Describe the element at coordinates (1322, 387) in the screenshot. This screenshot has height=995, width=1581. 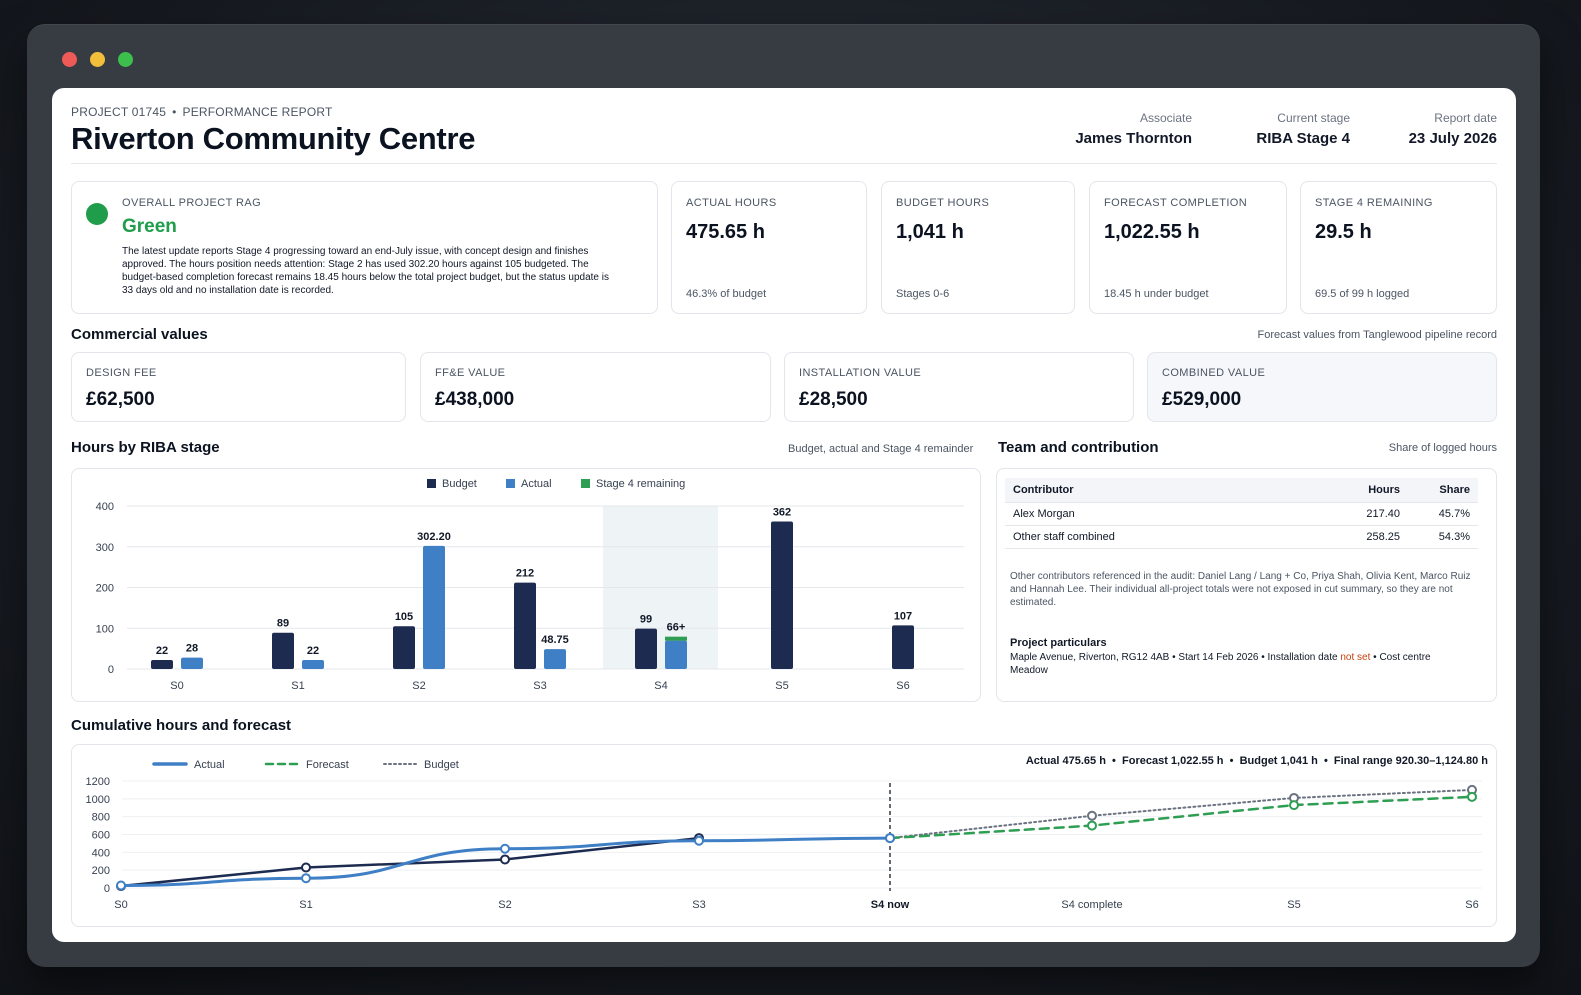
I see `value-card-combined: COMBINED VALUE £529,000` at that location.